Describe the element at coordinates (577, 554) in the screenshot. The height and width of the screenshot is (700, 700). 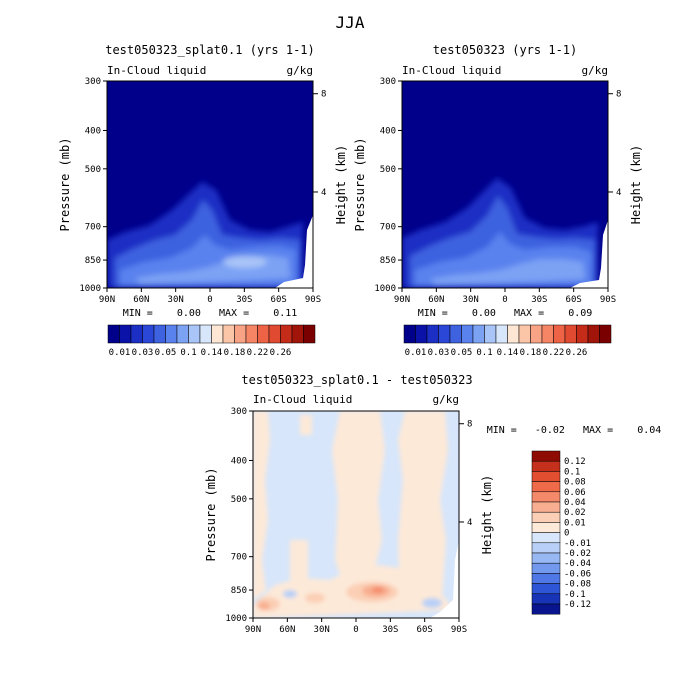
I see `colorbar-label: -0.02` at that location.